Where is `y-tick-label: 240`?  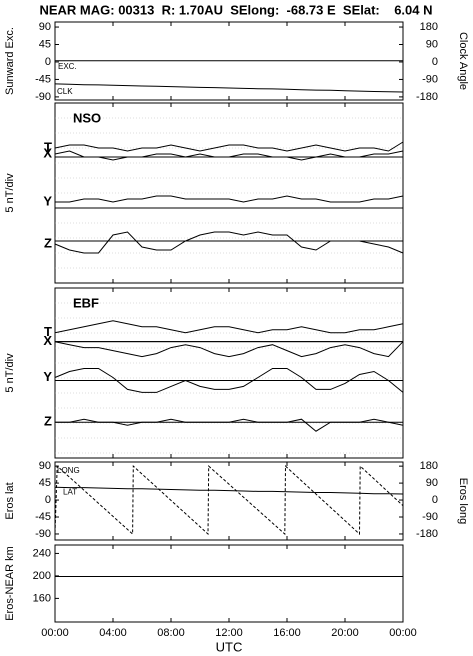 y-tick-label: 240 is located at coordinates (42, 553).